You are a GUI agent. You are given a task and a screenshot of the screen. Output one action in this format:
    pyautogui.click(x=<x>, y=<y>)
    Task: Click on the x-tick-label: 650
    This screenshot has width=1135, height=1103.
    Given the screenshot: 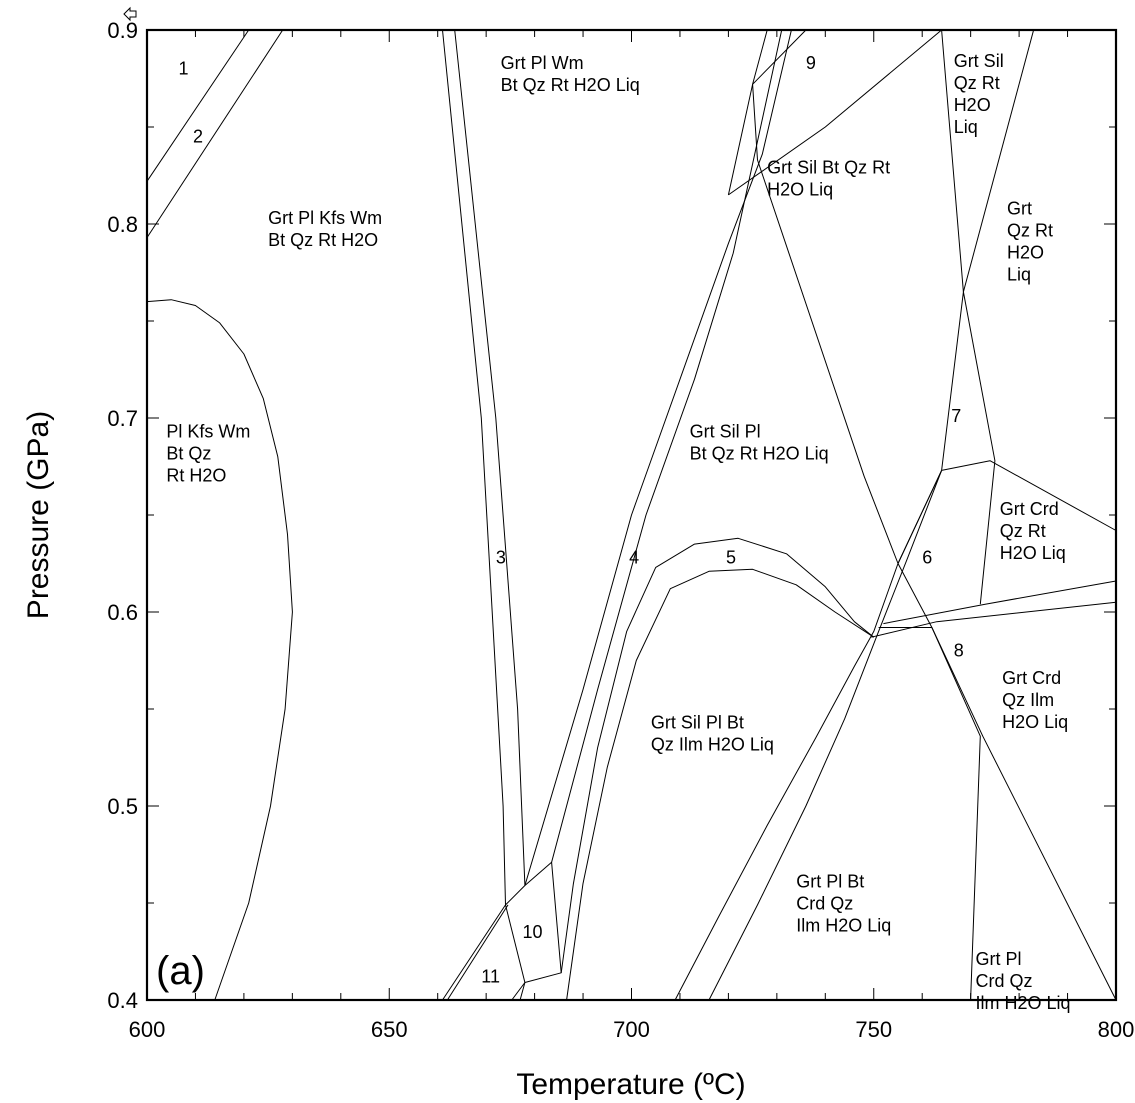 What is the action you would take?
    pyautogui.click(x=389, y=1029)
    